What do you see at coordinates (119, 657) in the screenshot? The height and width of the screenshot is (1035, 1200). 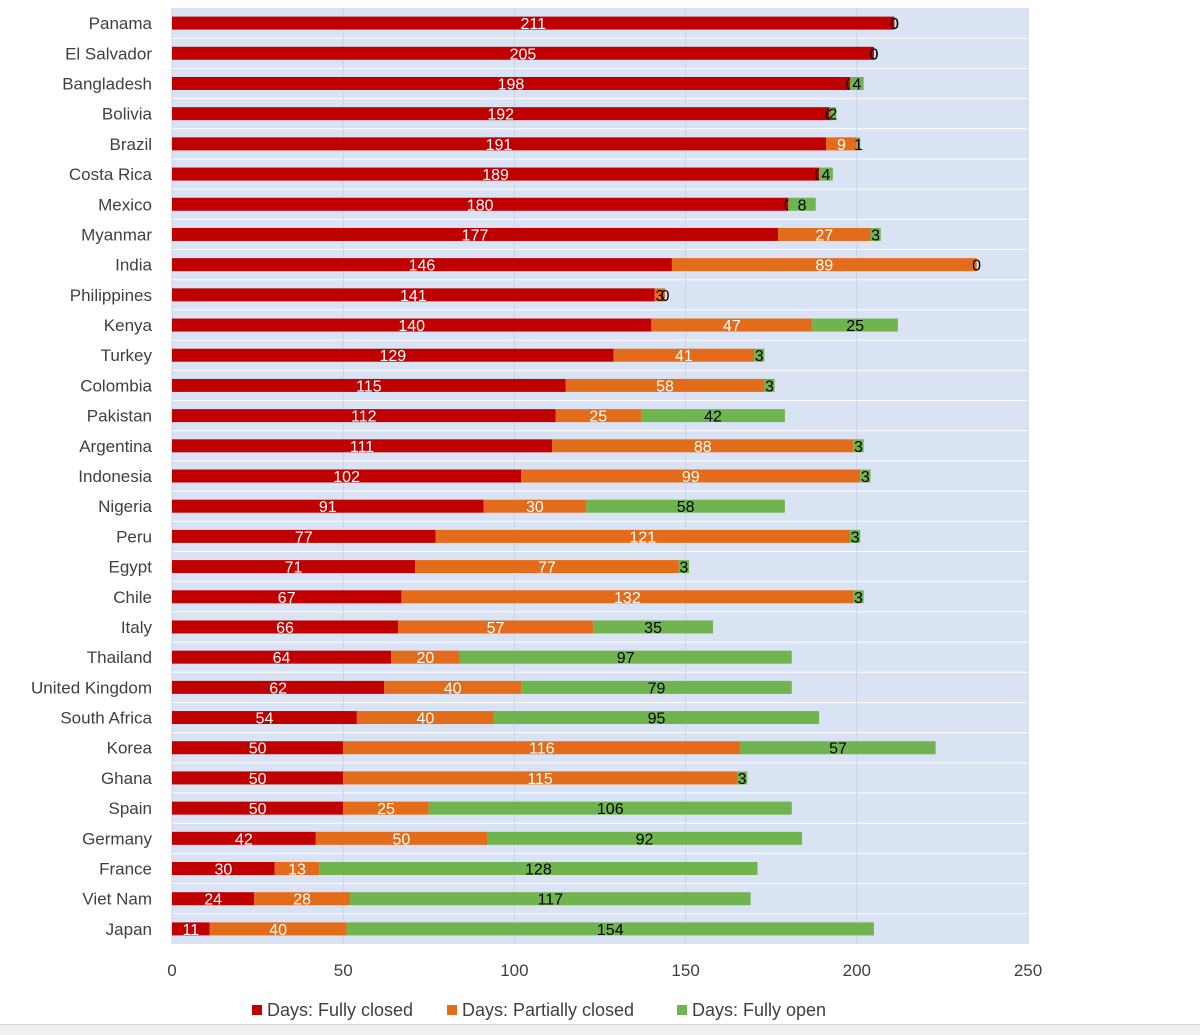 I see `category-label: Thailand` at bounding box center [119, 657].